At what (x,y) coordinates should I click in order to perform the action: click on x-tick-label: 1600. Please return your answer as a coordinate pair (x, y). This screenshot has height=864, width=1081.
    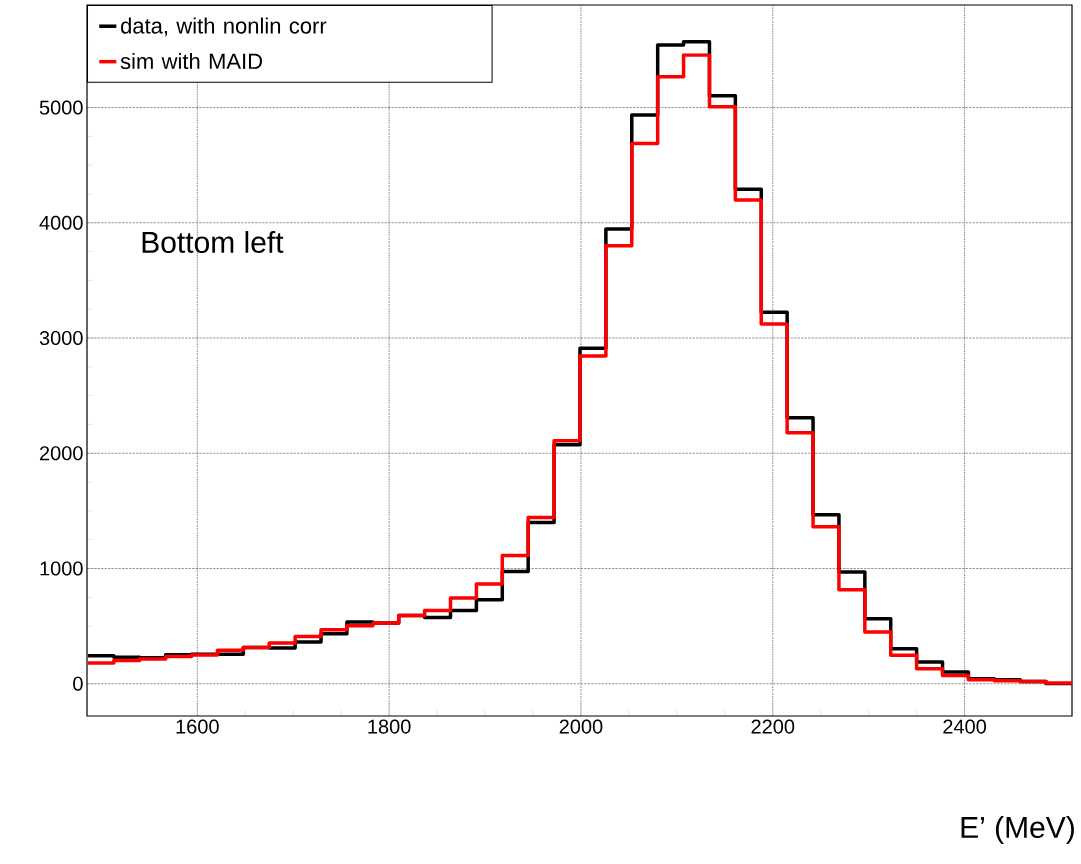
    Looking at the image, I should click on (197, 726).